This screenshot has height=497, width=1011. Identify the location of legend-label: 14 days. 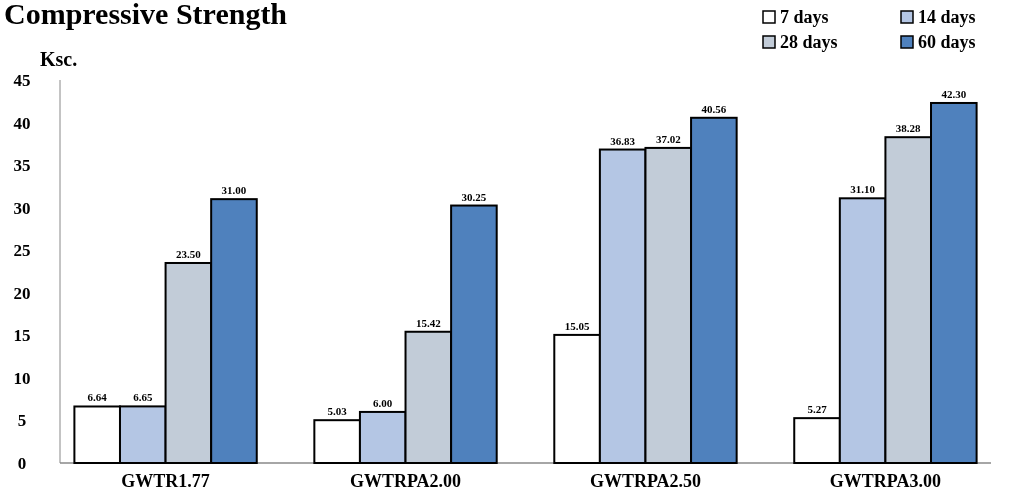
(947, 17).